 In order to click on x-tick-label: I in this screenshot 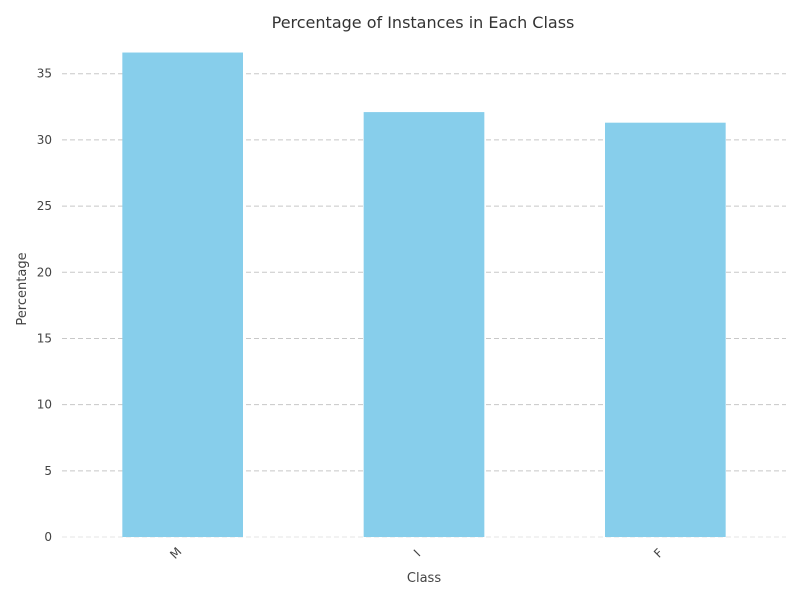, I will do `click(417, 553)`.